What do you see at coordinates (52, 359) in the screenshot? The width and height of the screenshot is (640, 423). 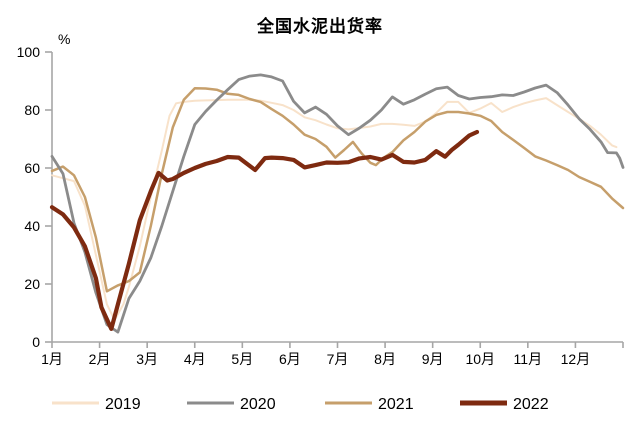 I see `x-tick-label: 1月` at bounding box center [52, 359].